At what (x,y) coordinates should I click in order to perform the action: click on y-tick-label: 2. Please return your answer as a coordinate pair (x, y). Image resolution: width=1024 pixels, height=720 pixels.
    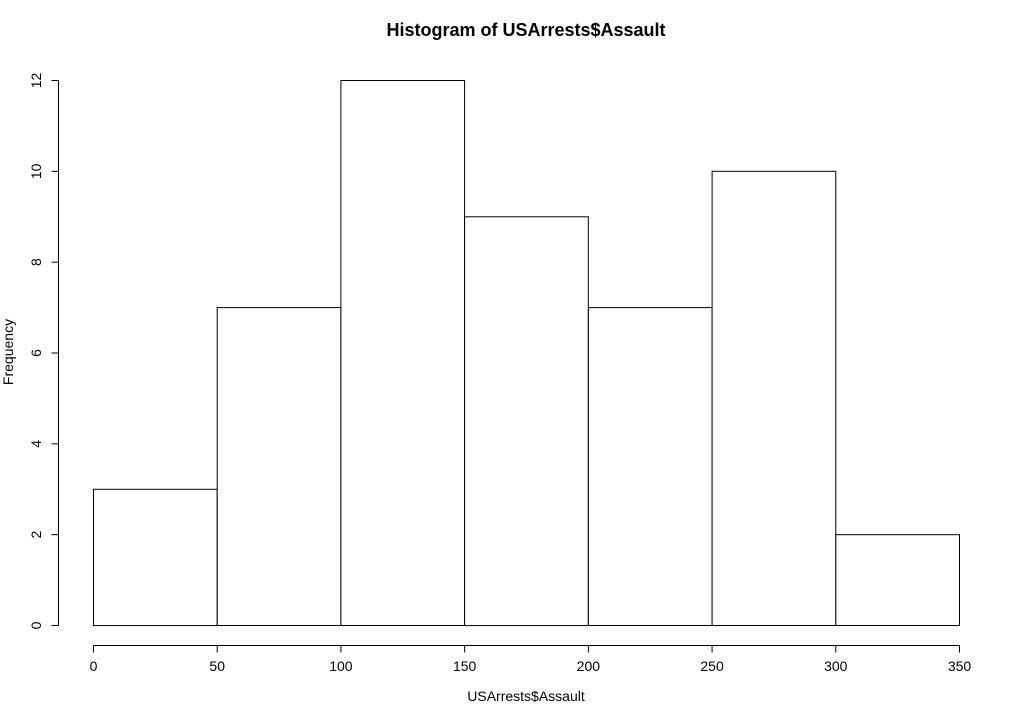
    Looking at the image, I should click on (36, 535).